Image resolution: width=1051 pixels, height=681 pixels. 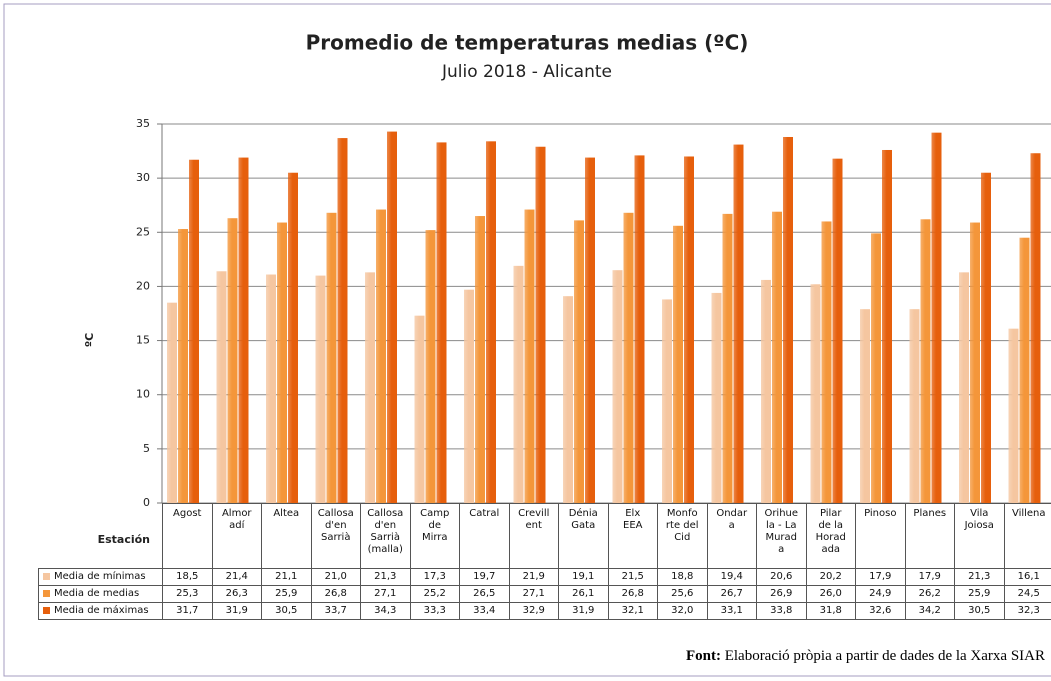 What do you see at coordinates (880, 611) in the screenshot?
I see `value-cell: 32,6` at bounding box center [880, 611].